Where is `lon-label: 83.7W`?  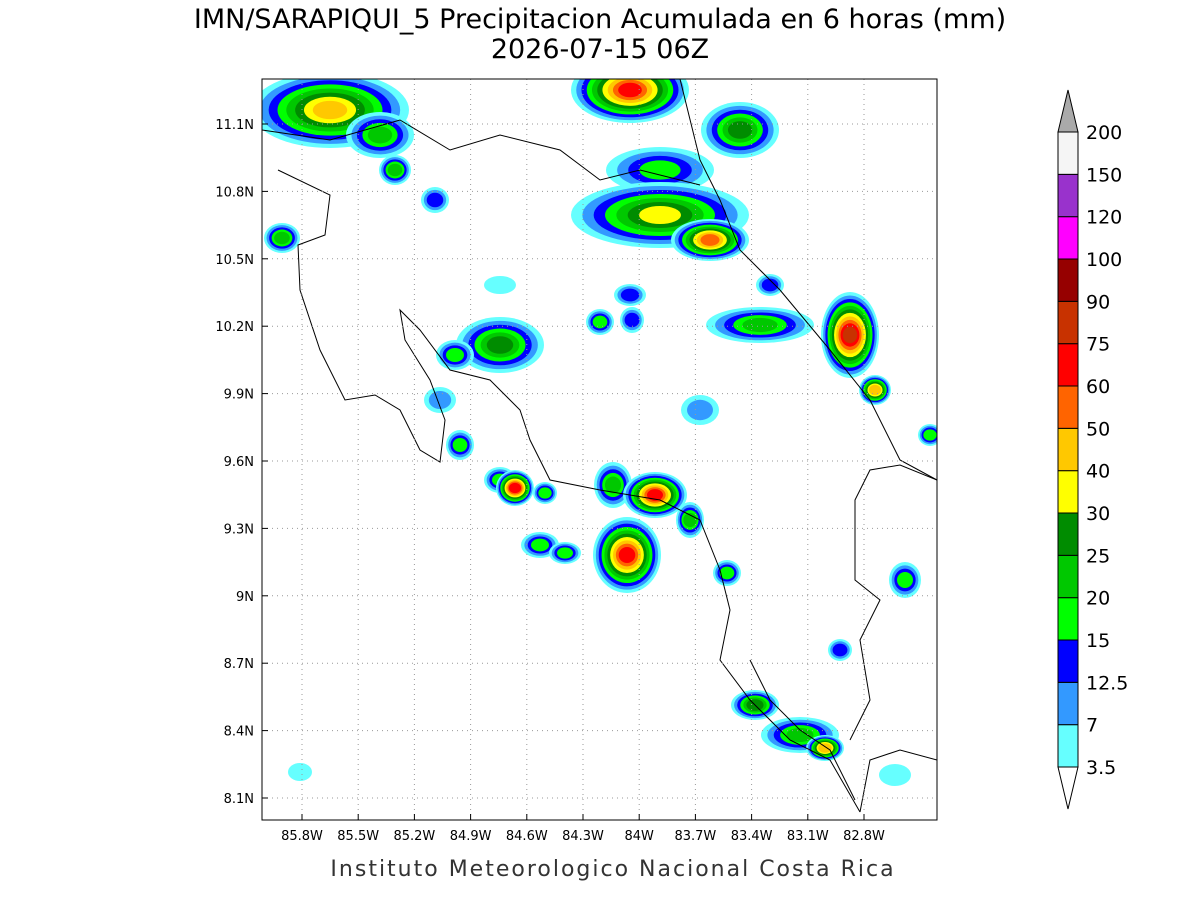
lon-label: 83.7W is located at coordinates (695, 836).